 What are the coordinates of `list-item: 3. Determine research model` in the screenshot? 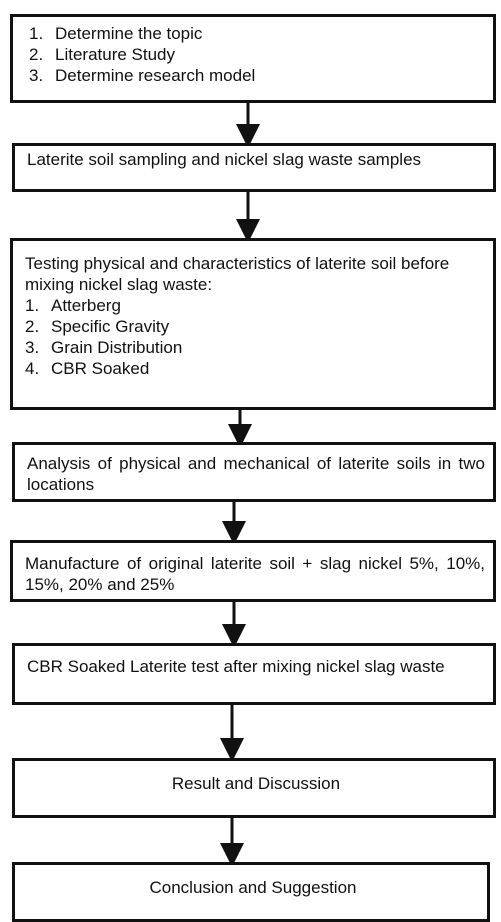 It's located at (255, 75).